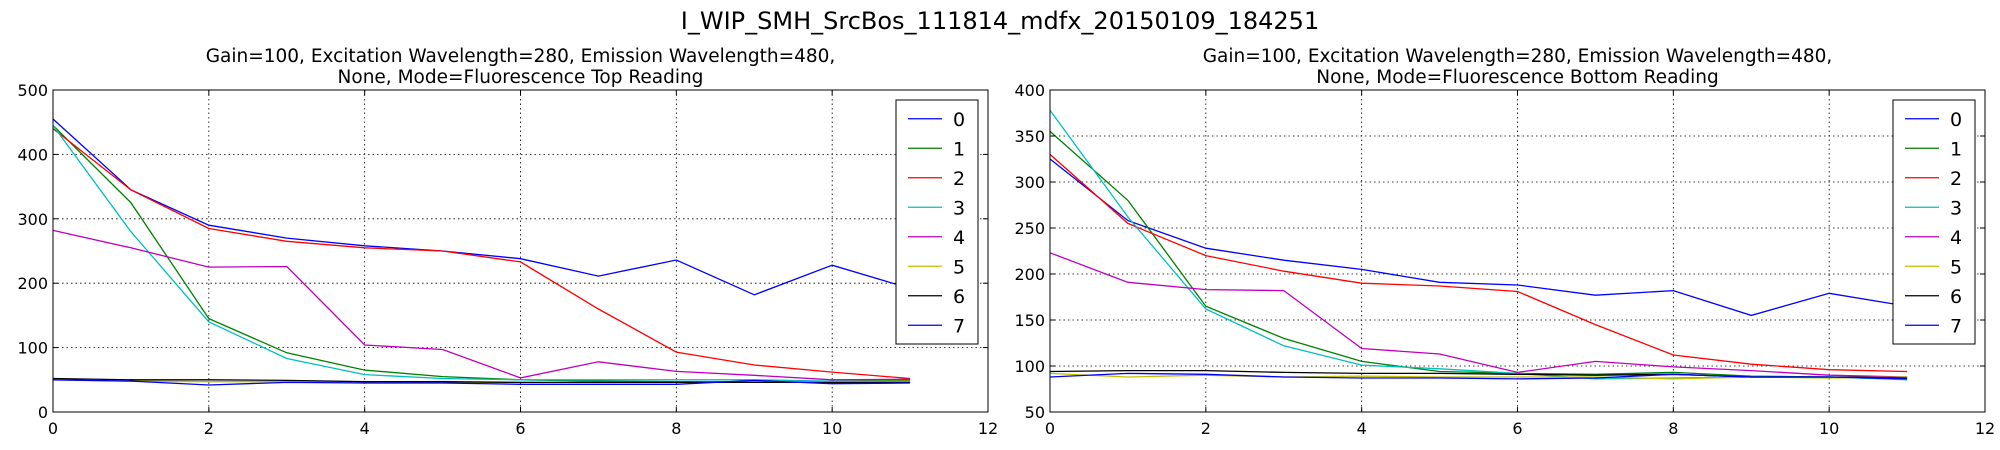  I want to click on chart-title-line2: None, Mode=Fluorescence Bottom Reading, so click(1517, 77).